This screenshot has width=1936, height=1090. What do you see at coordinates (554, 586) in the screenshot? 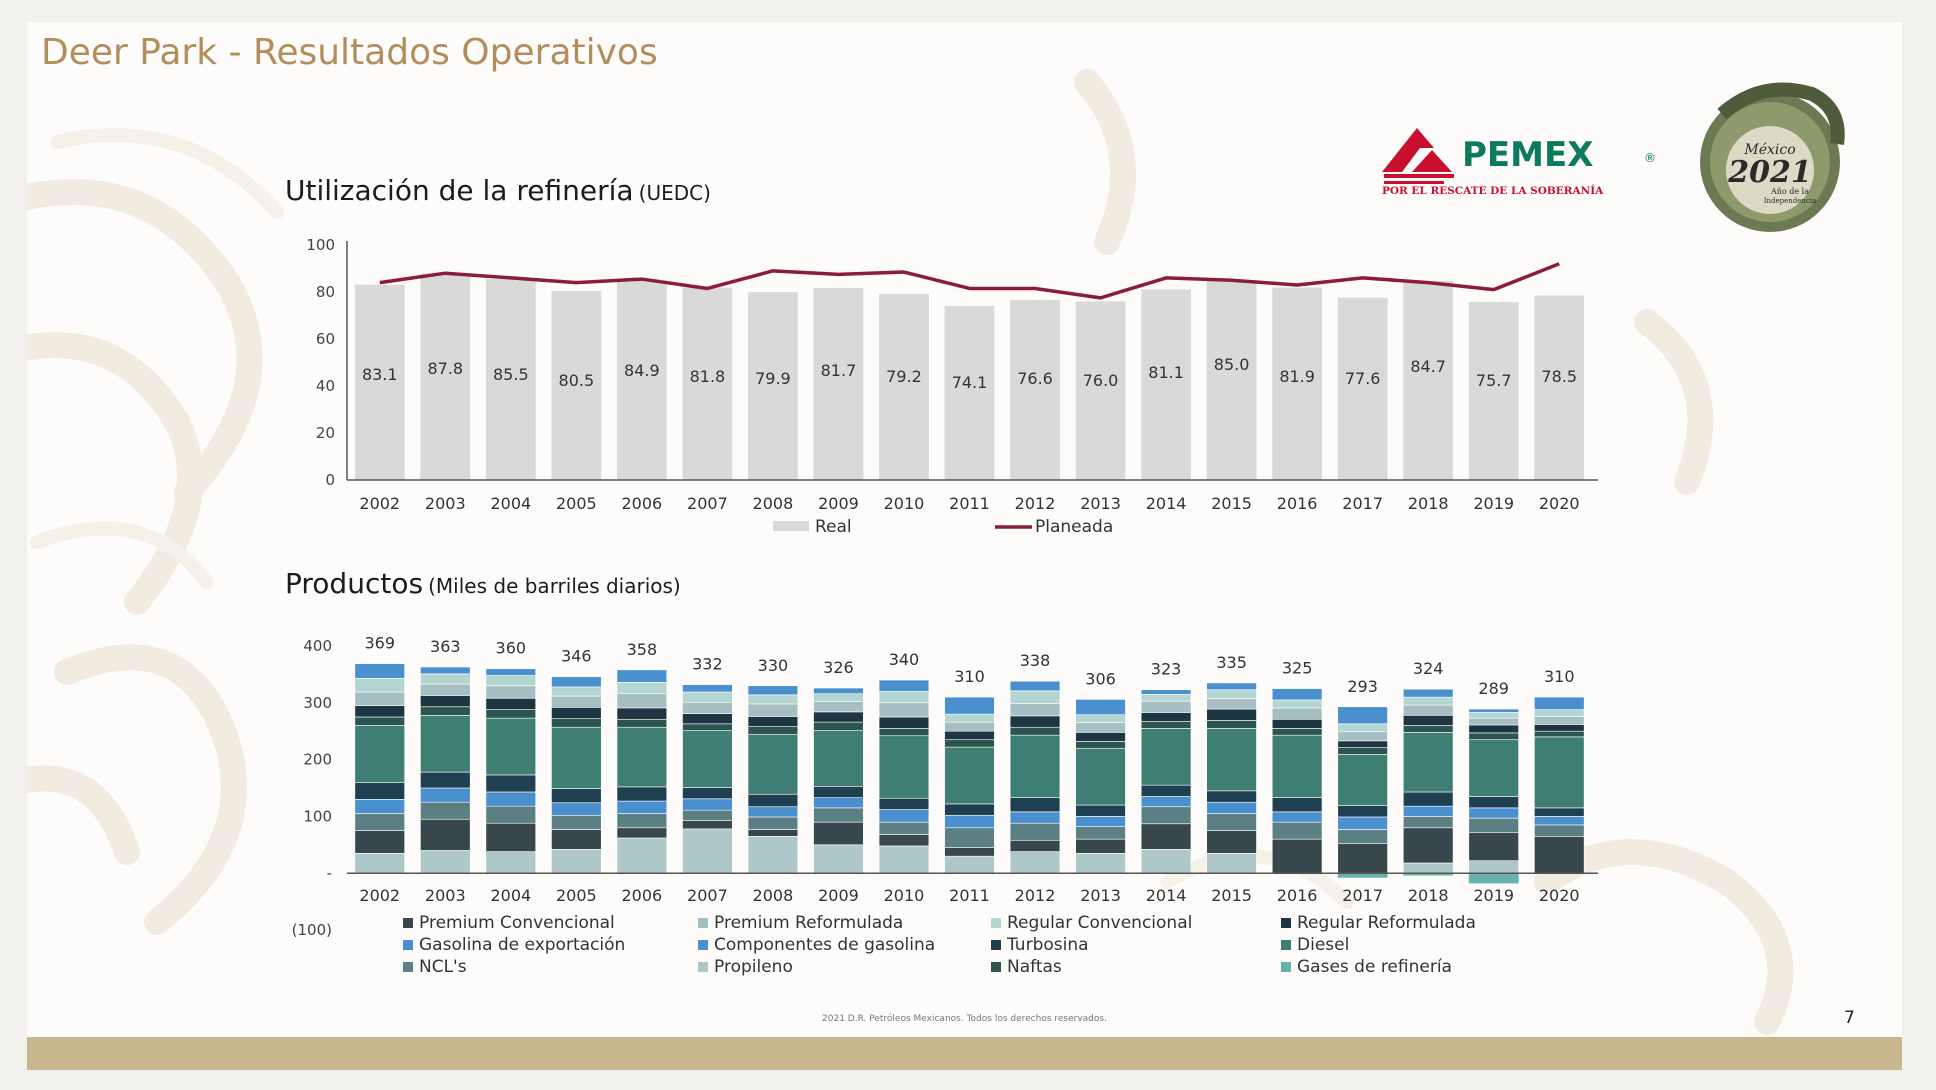
I see `products-title-unit: (Miles de barriles diarios)` at bounding box center [554, 586].